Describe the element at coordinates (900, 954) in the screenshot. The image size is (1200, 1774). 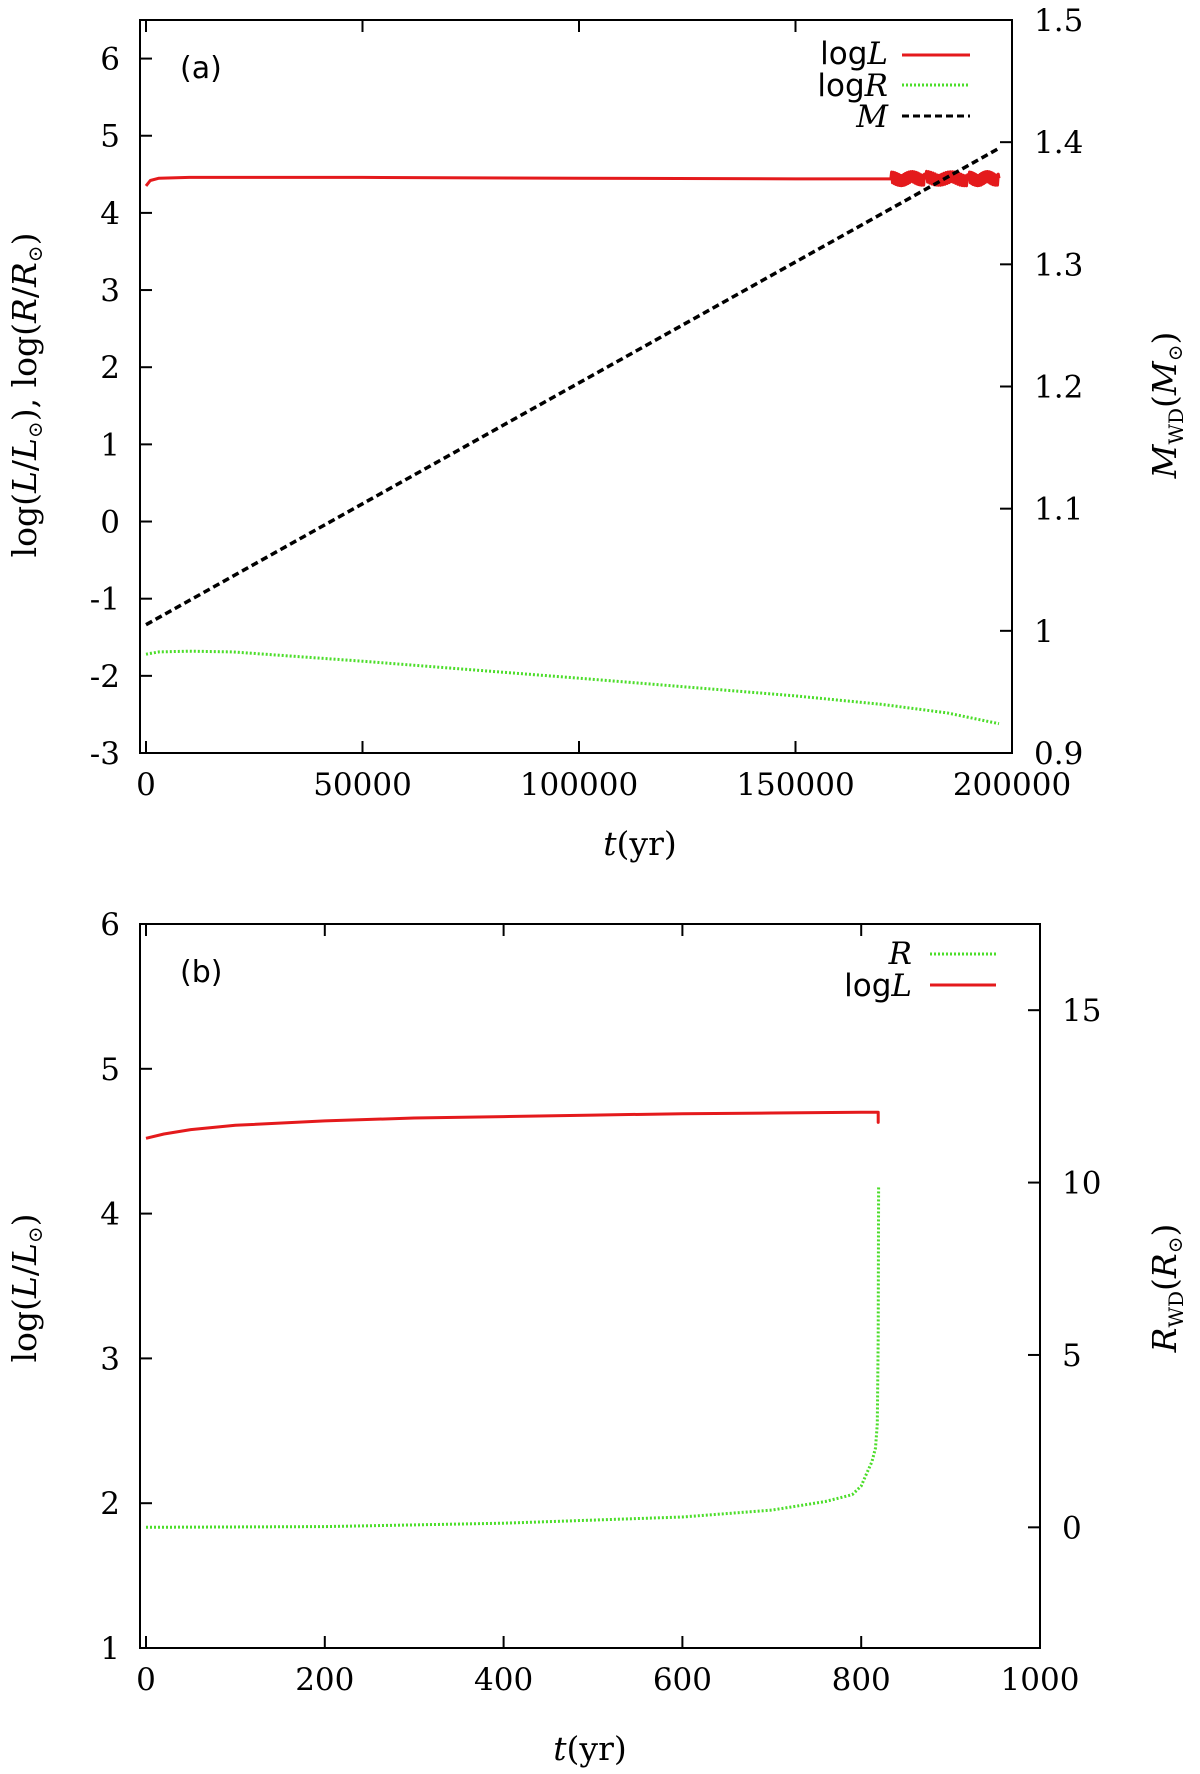
I see `legend-b-R-label: R` at that location.